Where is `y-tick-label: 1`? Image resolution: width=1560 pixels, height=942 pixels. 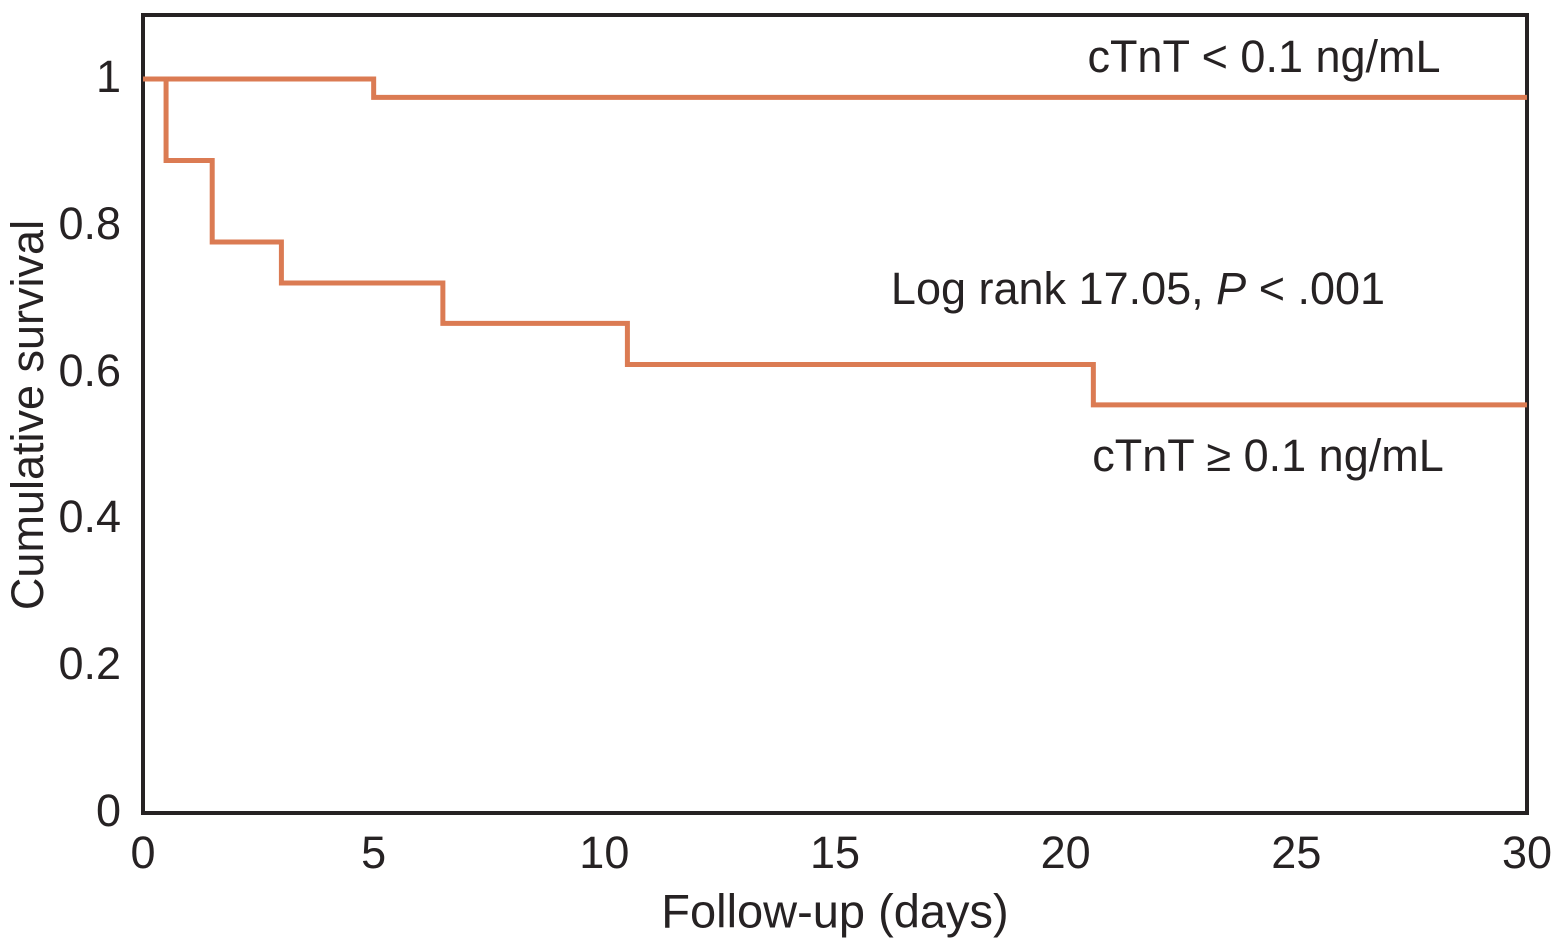 y-tick-label: 1 is located at coordinates (108, 76).